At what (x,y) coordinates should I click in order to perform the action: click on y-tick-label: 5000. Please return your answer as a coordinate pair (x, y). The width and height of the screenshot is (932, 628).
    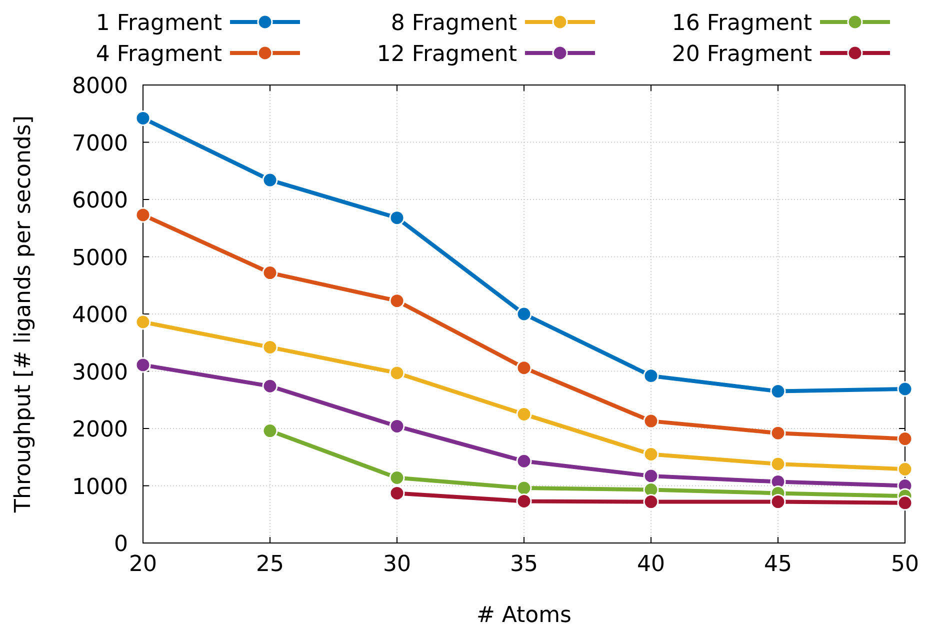
    Looking at the image, I should click on (100, 258).